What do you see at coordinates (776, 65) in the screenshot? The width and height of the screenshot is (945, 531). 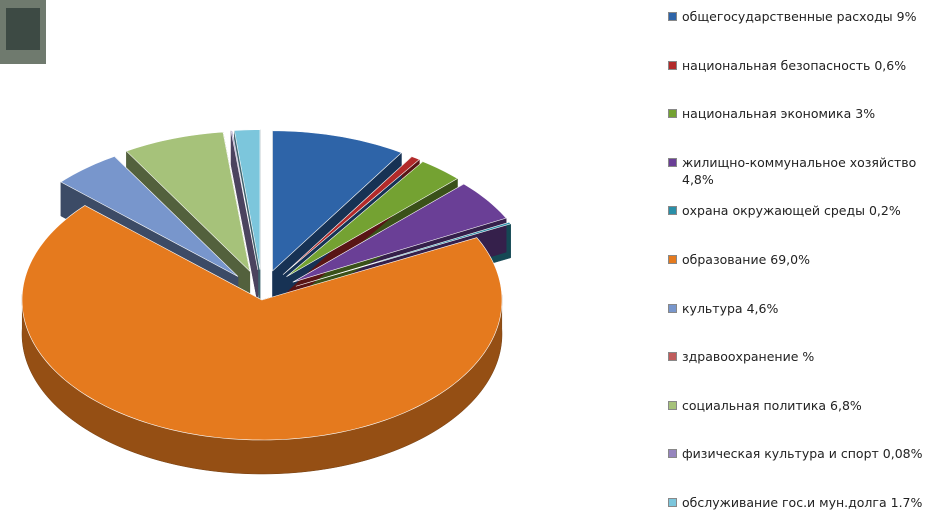 I see `legend-label: национальная безопасность` at bounding box center [776, 65].